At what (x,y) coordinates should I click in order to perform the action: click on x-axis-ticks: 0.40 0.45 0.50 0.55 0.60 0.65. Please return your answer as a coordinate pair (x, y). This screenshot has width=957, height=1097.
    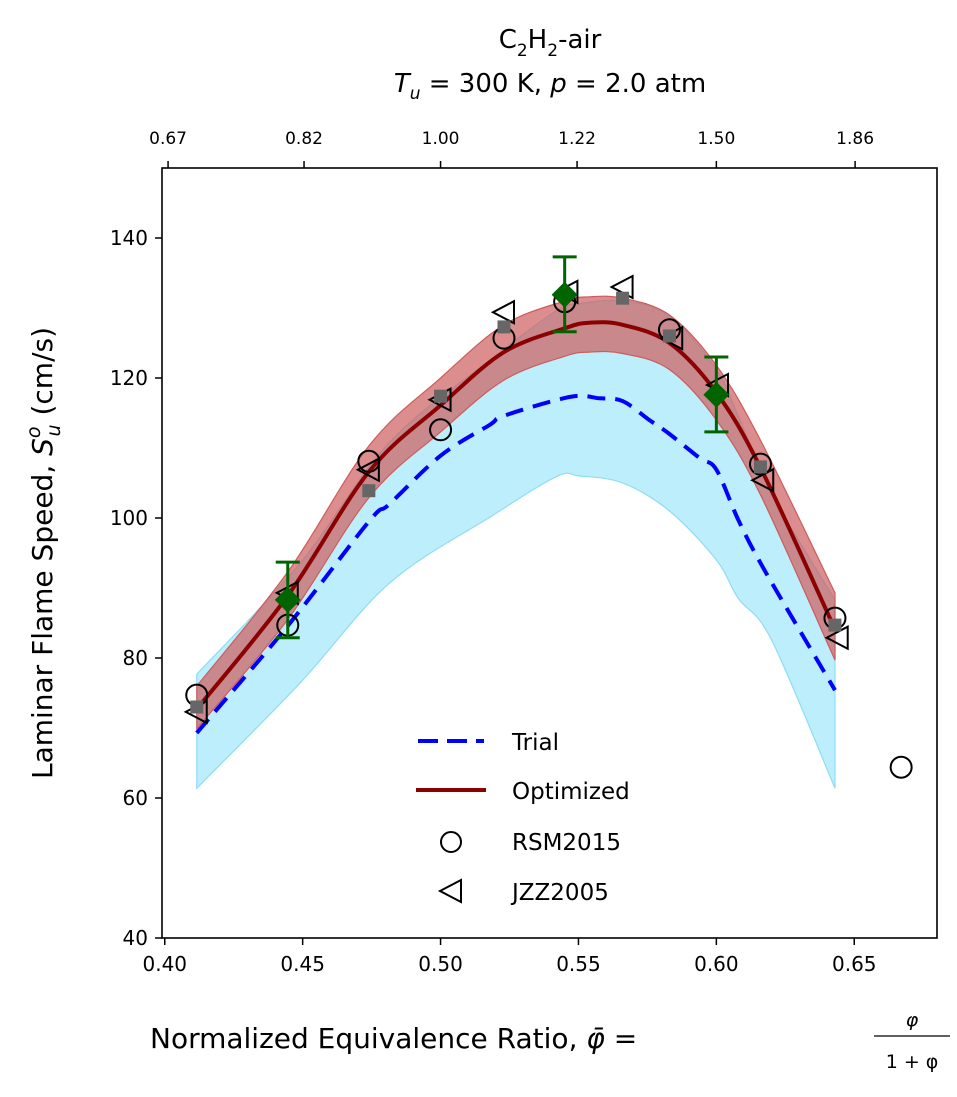
    Looking at the image, I should click on (509, 957).